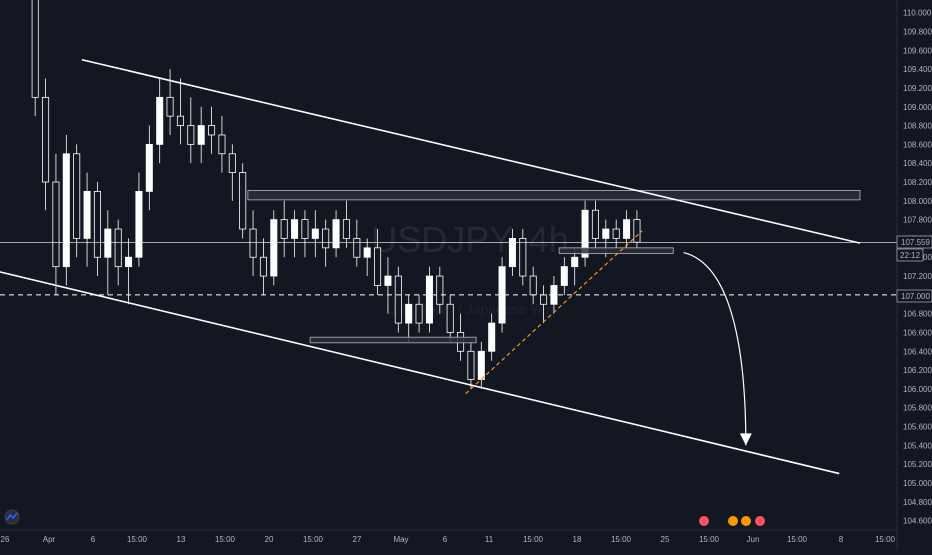 The width and height of the screenshot is (932, 555). What do you see at coordinates (489, 539) in the screenshot?
I see `time-tick-label: 11` at bounding box center [489, 539].